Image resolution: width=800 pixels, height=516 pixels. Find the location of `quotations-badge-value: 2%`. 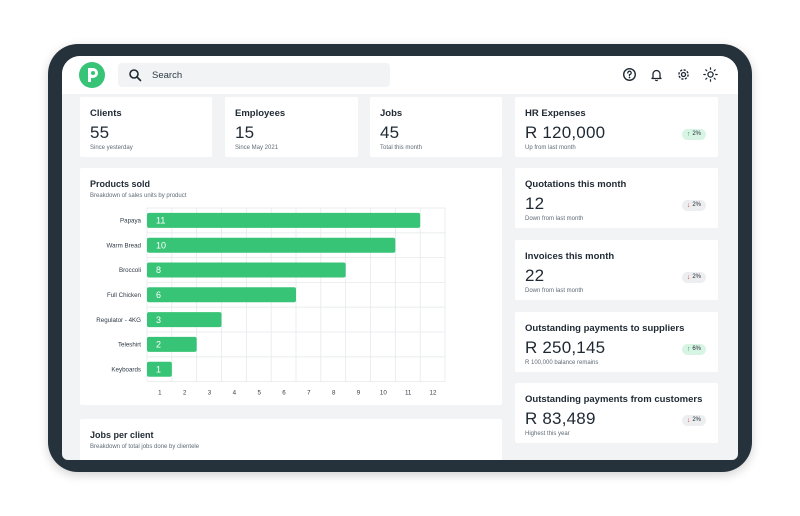

quotations-badge-value: 2% is located at coordinates (696, 205).